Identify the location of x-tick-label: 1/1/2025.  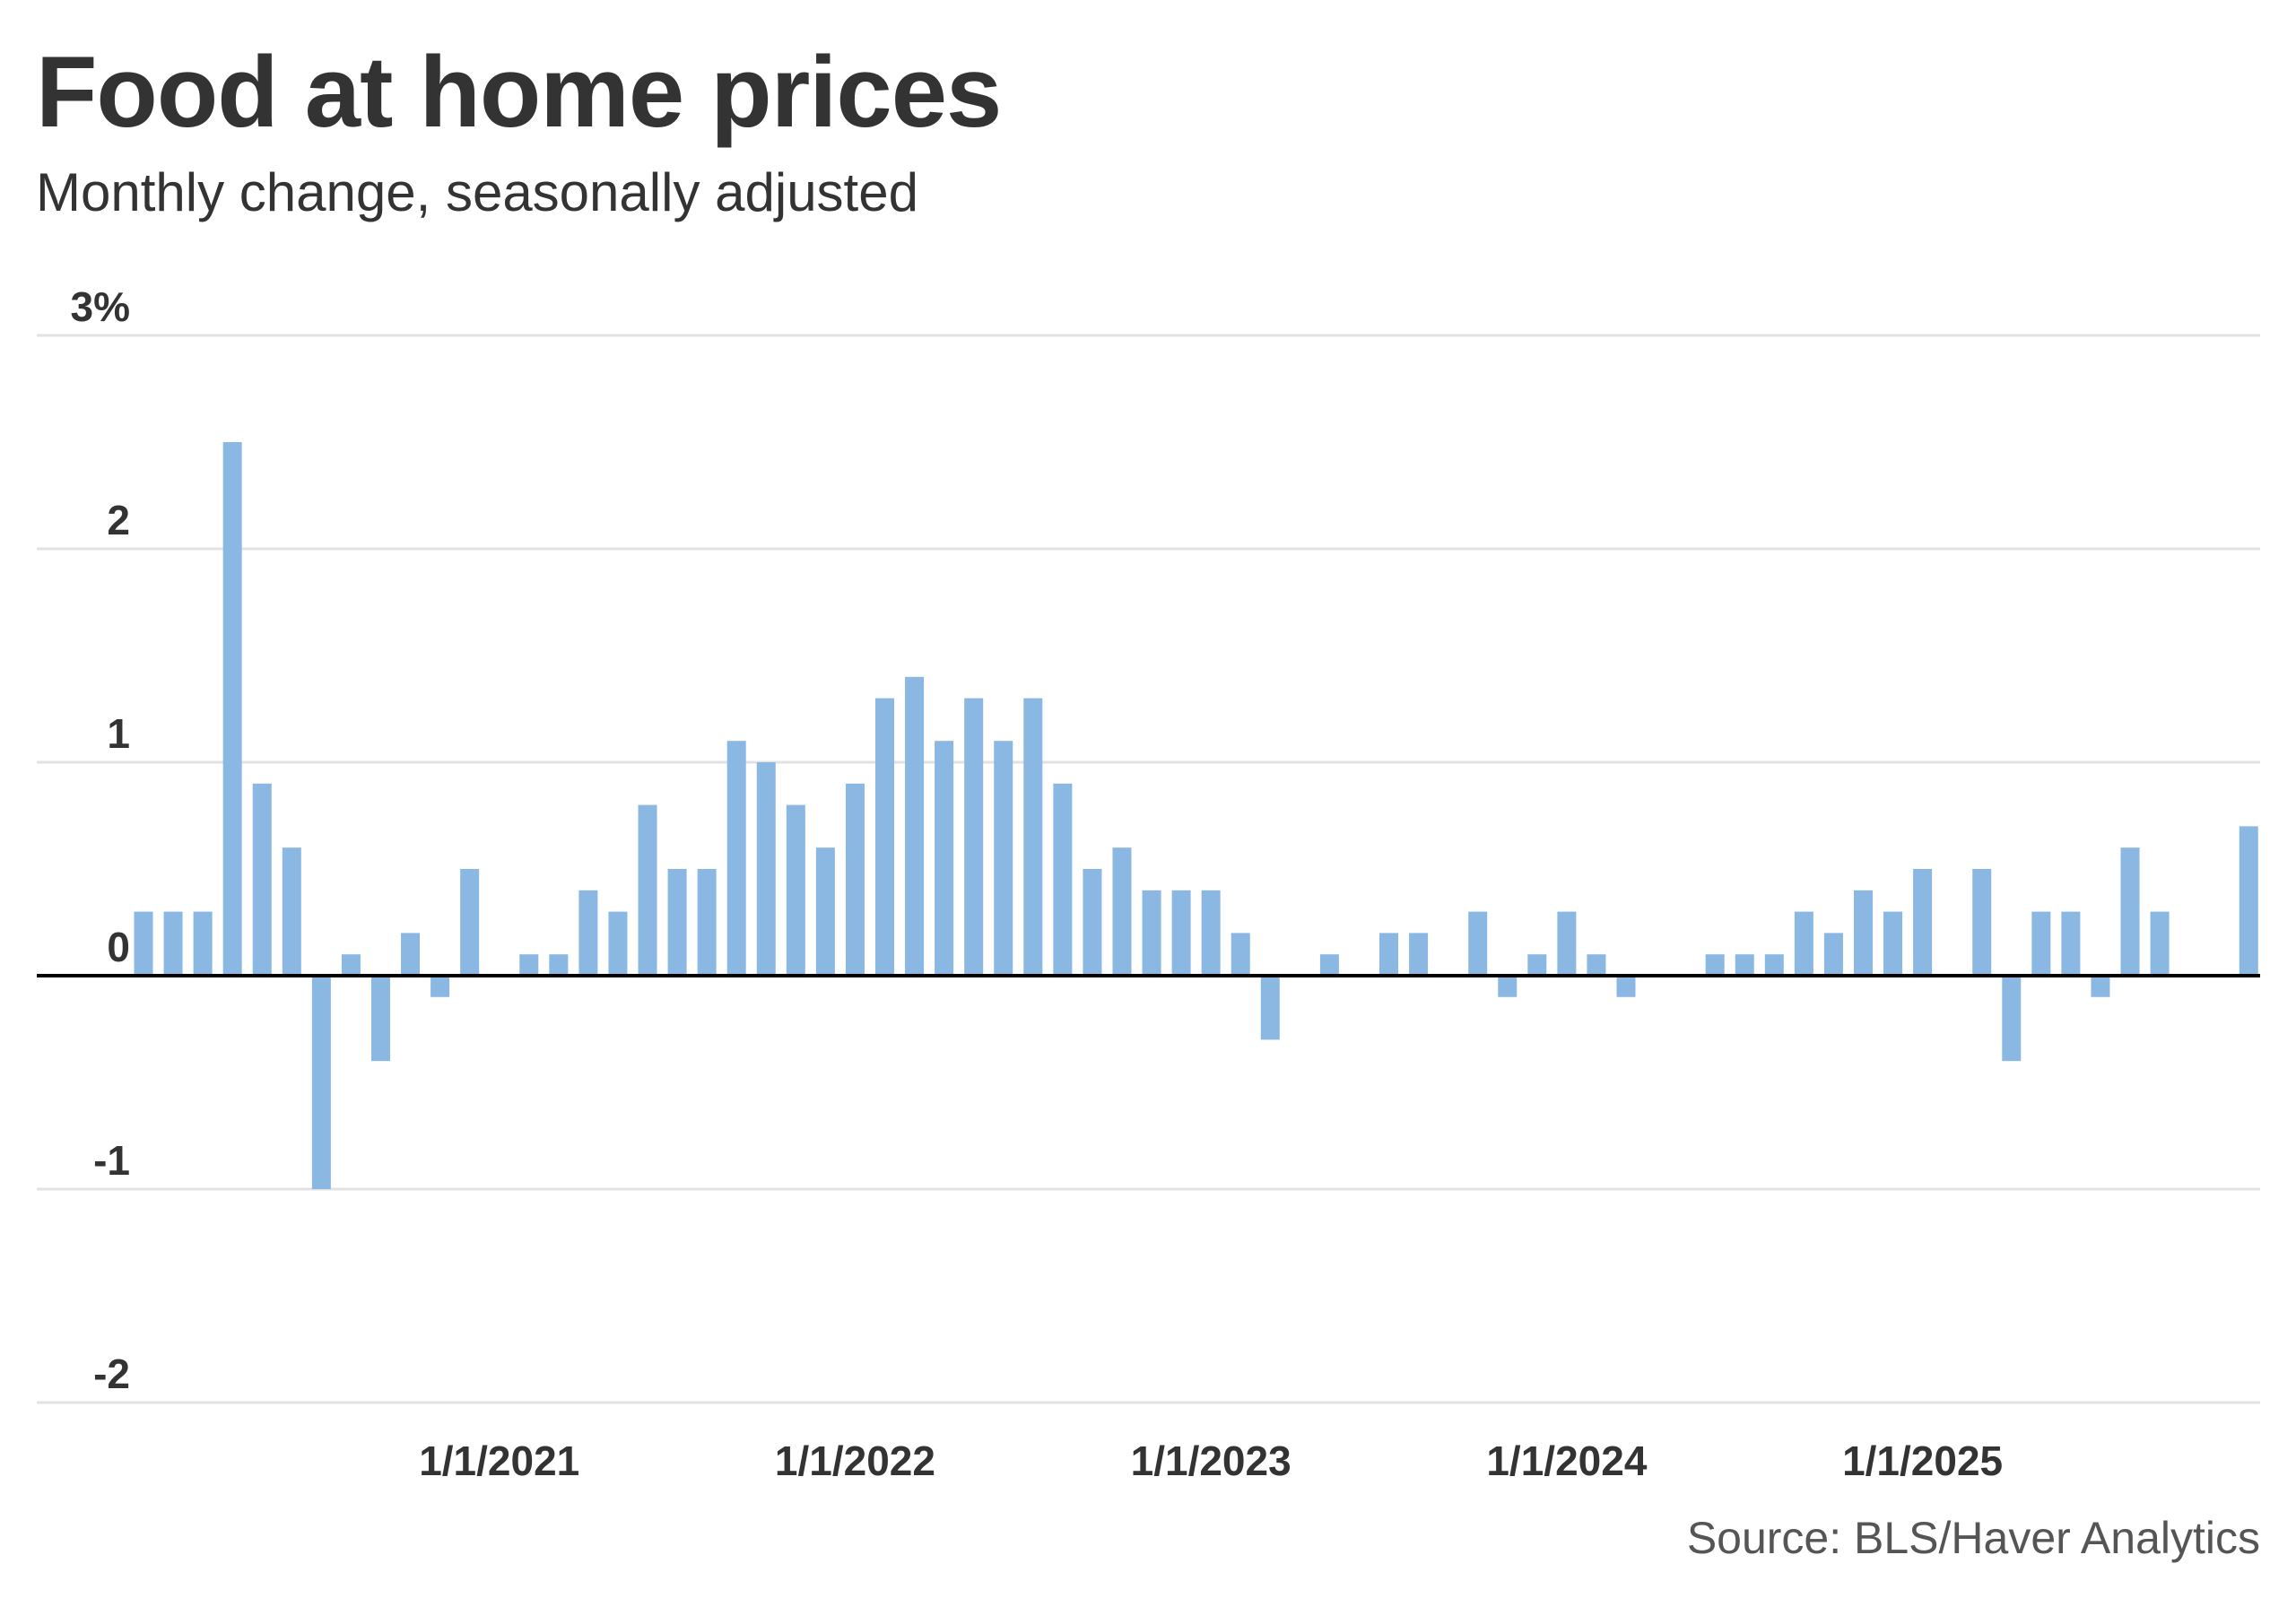
(1922, 1461).